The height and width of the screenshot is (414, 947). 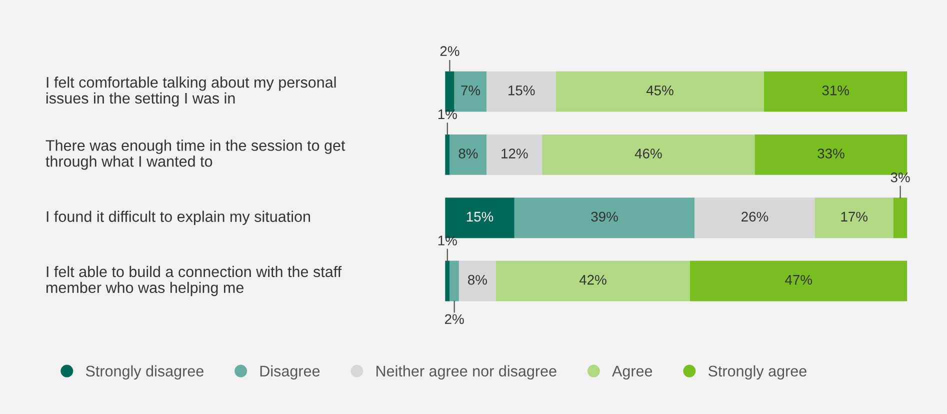 I want to click on data-label: 47%, so click(x=798, y=279).